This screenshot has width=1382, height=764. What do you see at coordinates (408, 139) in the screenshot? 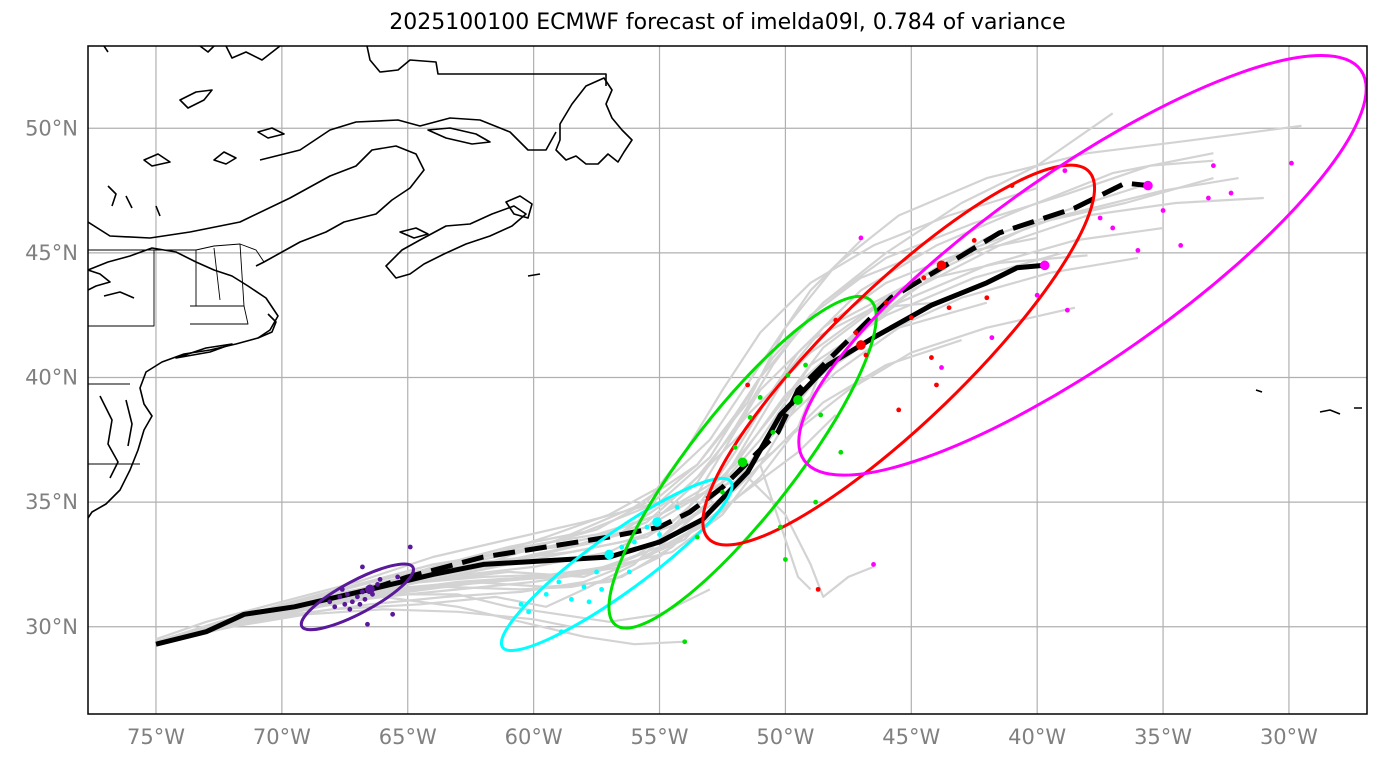
I see `coastline-st-lawrence-north` at bounding box center [408, 139].